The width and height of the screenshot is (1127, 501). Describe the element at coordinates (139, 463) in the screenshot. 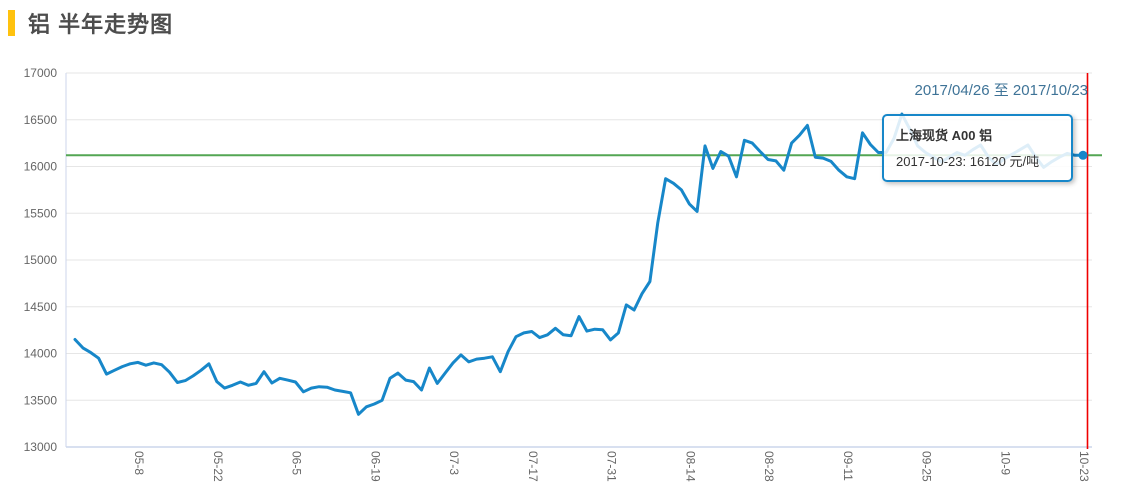

I see `svg-text: 05-8` at that location.